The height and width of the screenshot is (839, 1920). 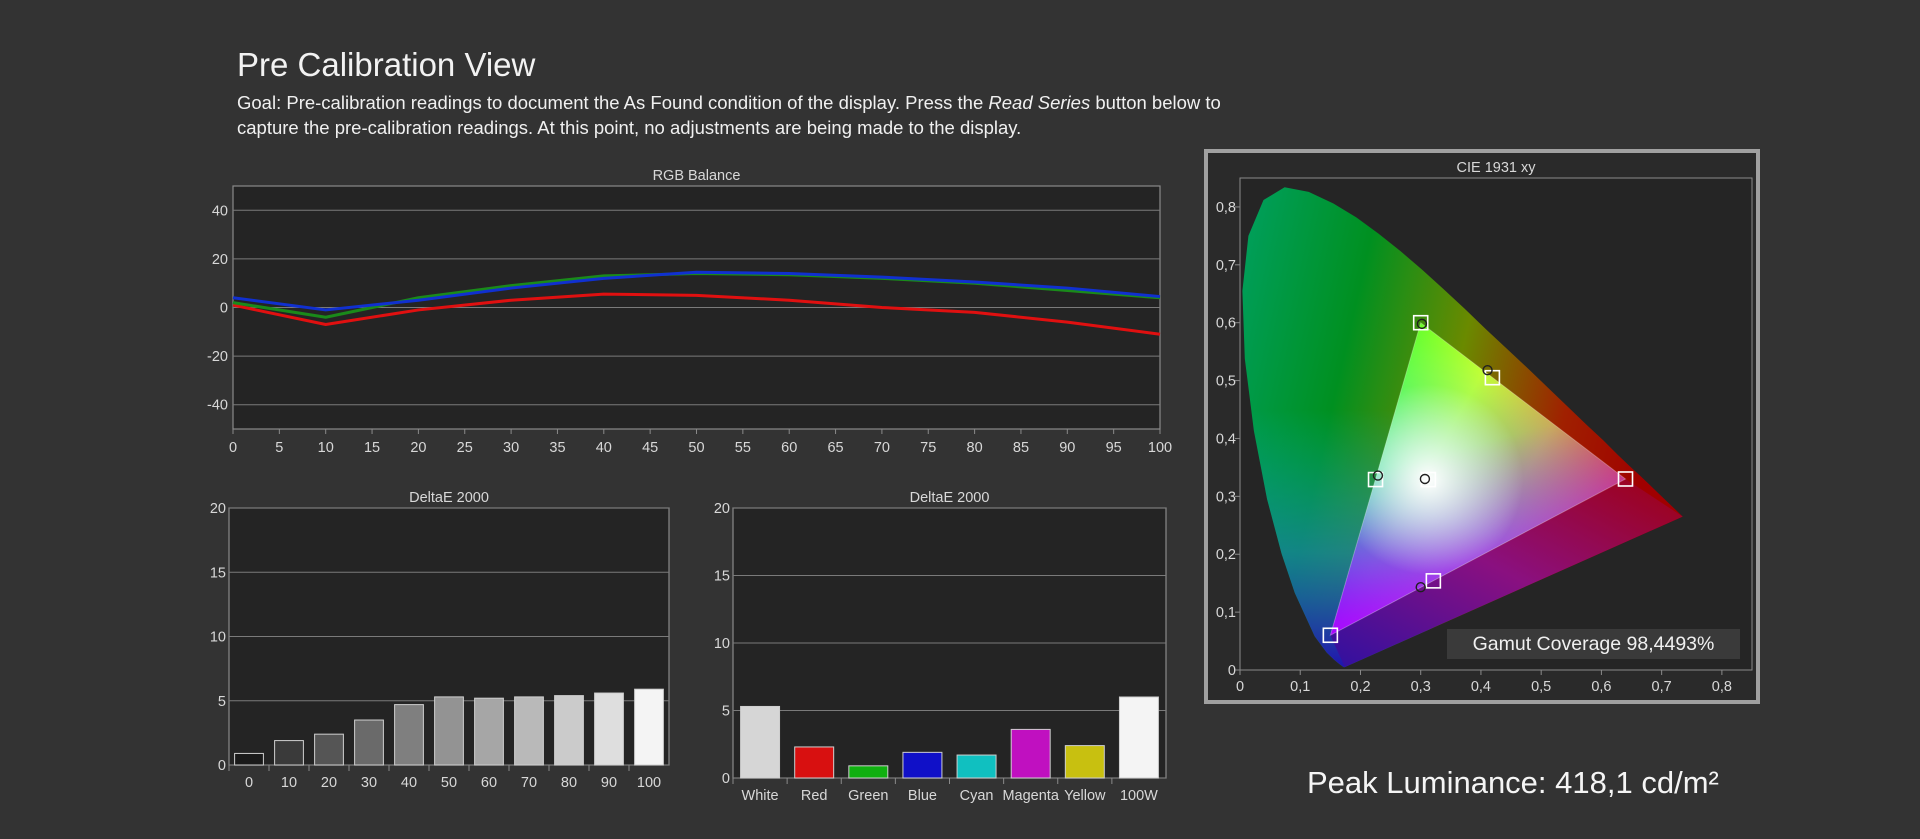 What do you see at coordinates (224, 309) in the screenshot?
I see `rgb-ytick-label: 0` at bounding box center [224, 309].